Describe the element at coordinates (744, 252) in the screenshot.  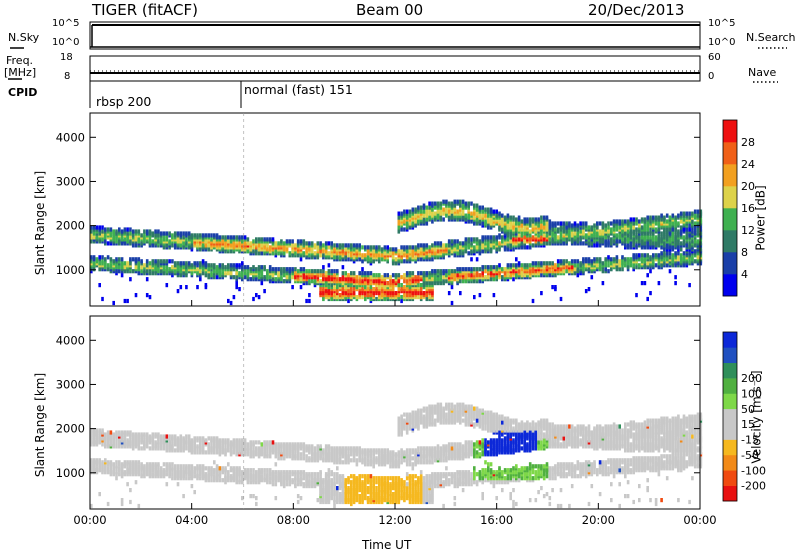
I see `power-colorbar-tick: 8` at that location.